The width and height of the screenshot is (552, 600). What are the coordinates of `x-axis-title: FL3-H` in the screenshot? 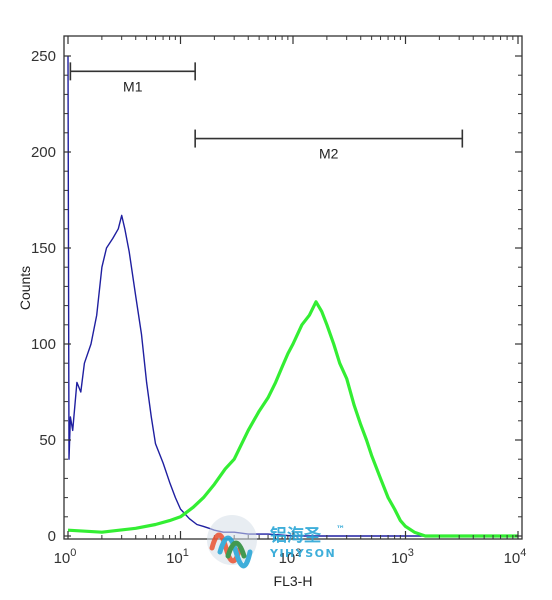 It's located at (293, 581).